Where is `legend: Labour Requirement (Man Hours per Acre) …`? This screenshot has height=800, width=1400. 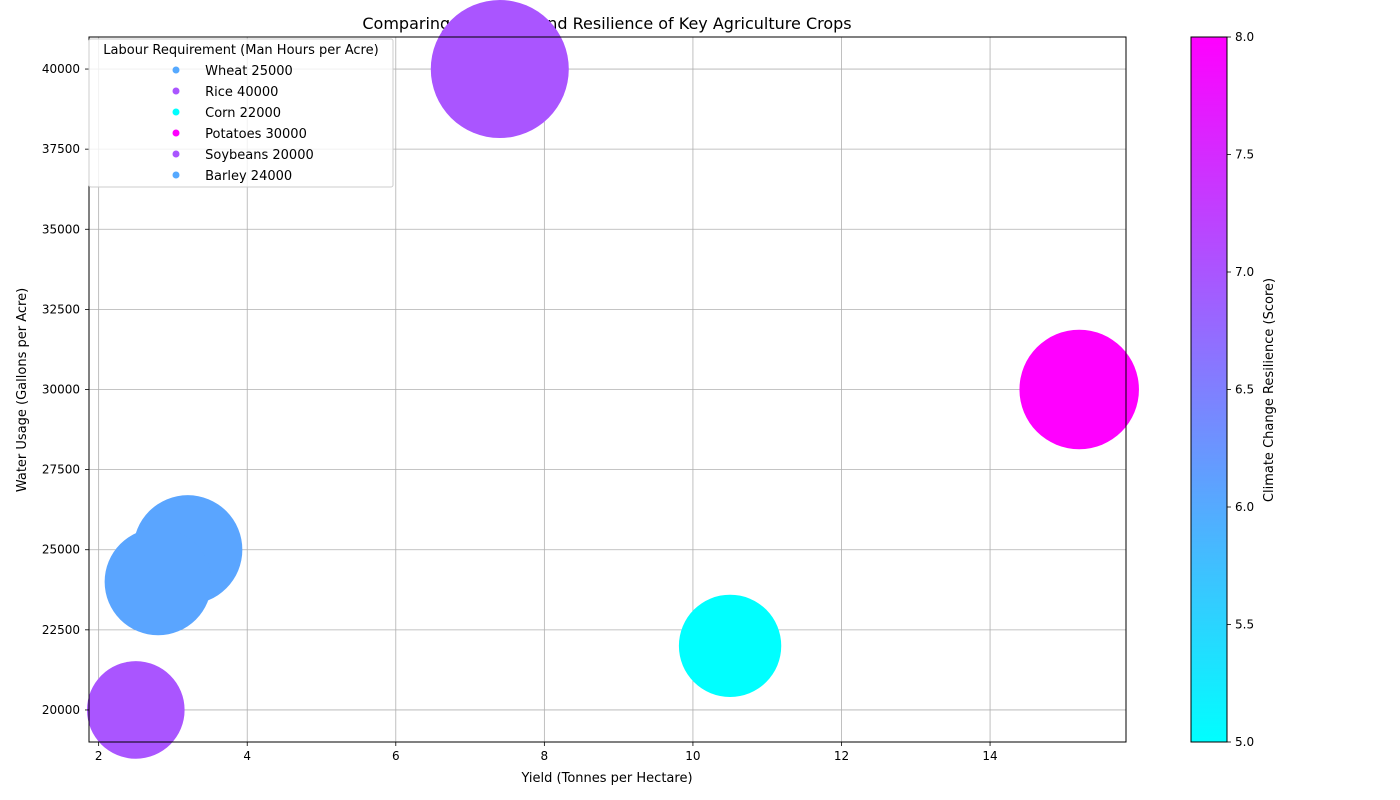 legend: Labour Requirement (Man Hours per Acre) … is located at coordinates (241, 113).